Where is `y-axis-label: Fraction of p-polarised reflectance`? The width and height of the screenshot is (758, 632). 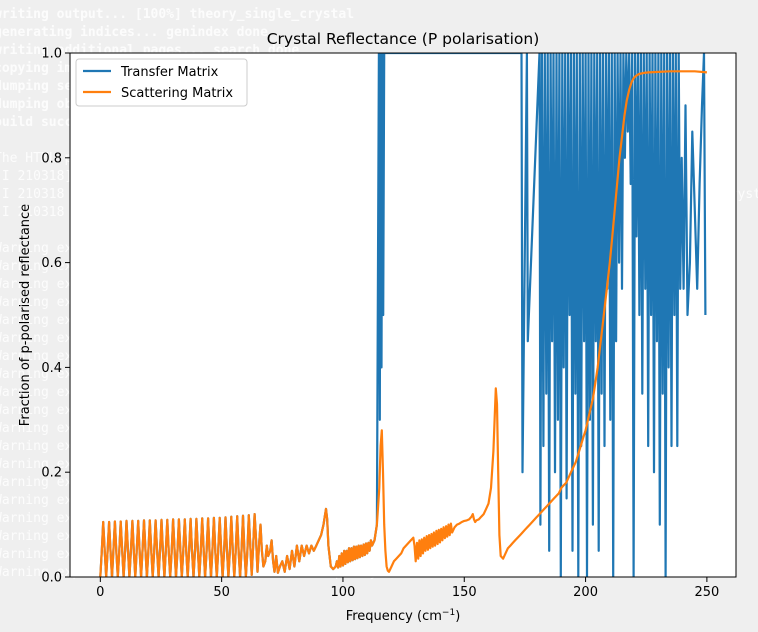 y-axis-label: Fraction of p-polarised reflectance is located at coordinates (25, 315).